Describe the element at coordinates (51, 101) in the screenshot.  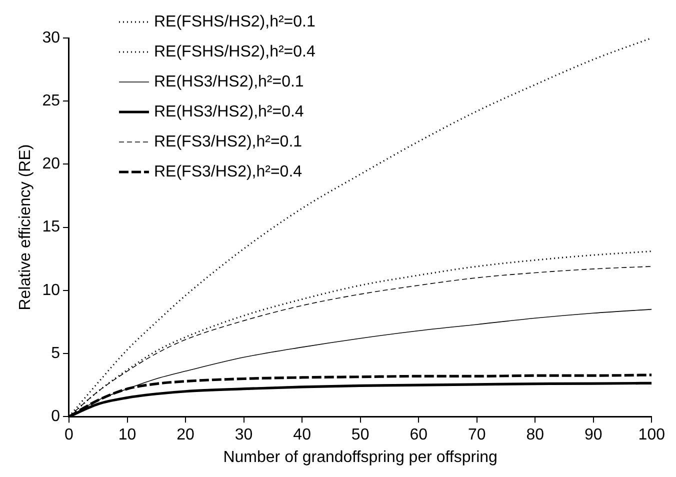
I see `y-tick-label: 25` at that location.